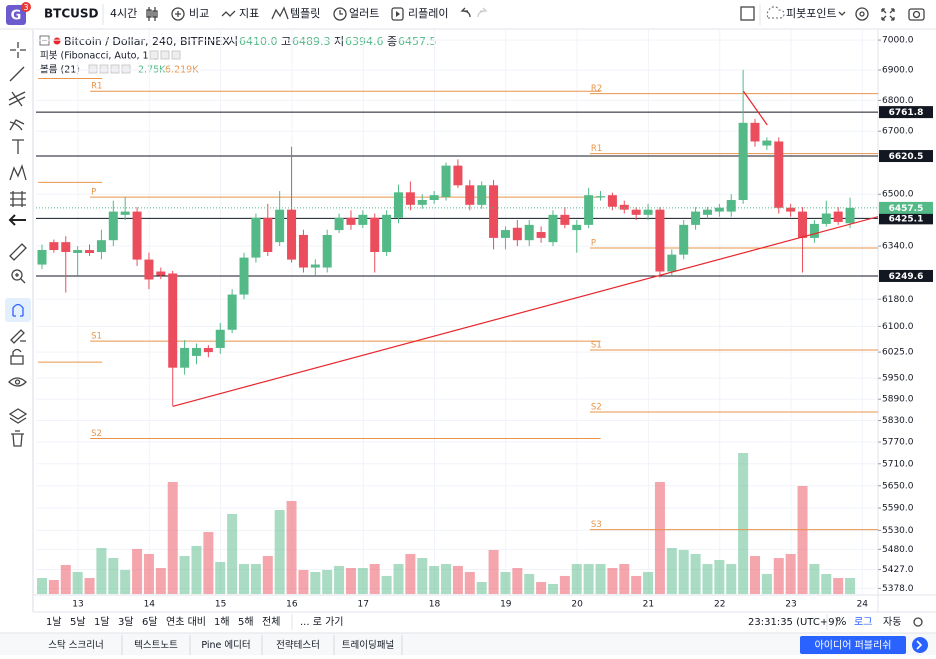 The height and width of the screenshot is (659, 936). Describe the element at coordinates (775, 12) in the screenshot. I see `cloud-icon` at that location.